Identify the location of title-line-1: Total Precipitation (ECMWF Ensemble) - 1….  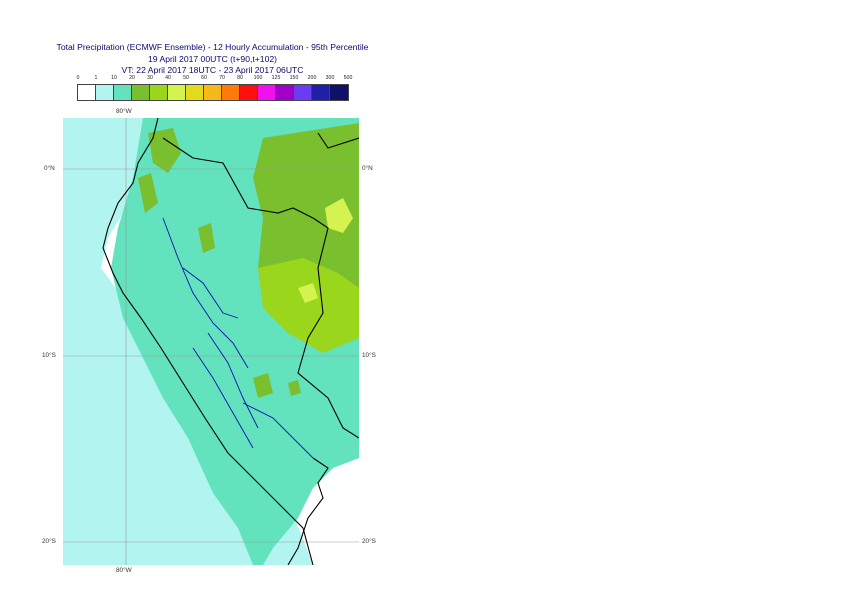
(212, 47).